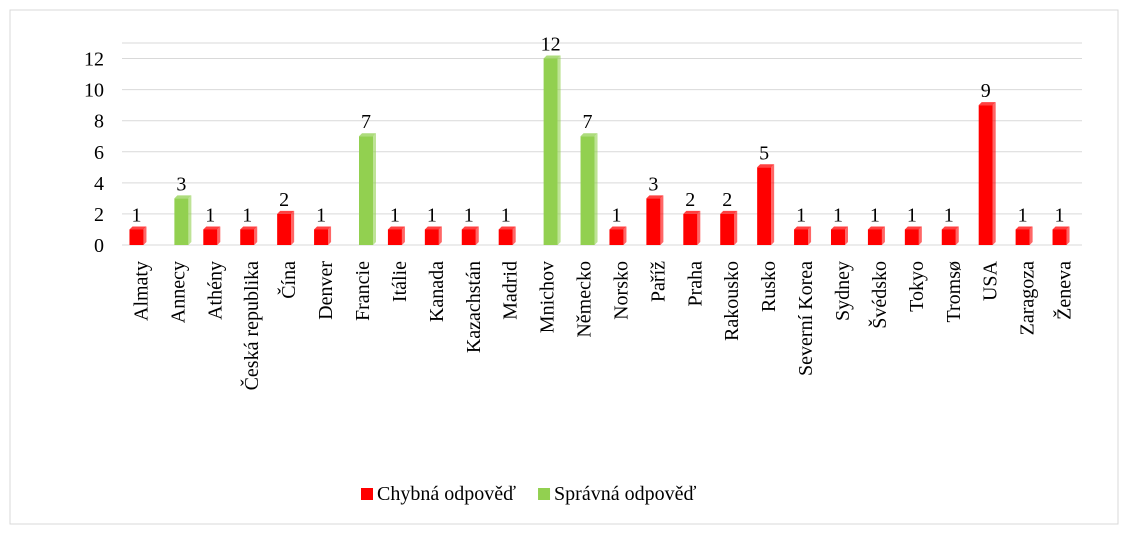 This screenshot has height=539, width=1129. I want to click on x-tick-label: Mnichov, so click(548, 297).